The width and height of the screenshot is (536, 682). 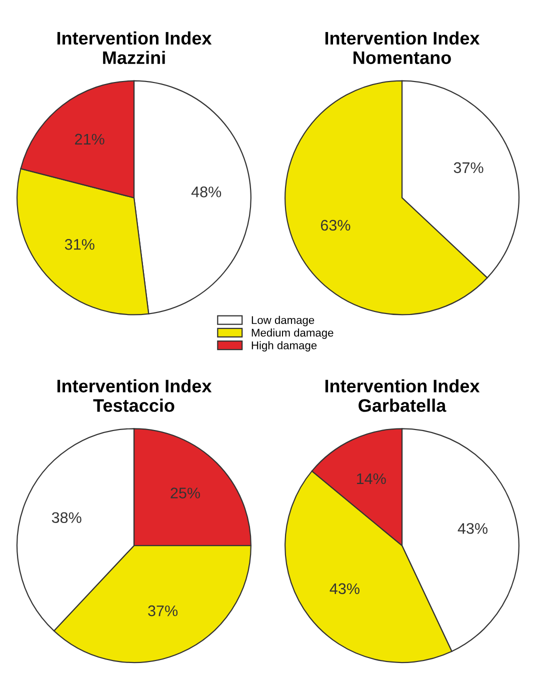 What do you see at coordinates (335, 225) in the screenshot?
I see `data-label: 63%` at bounding box center [335, 225].